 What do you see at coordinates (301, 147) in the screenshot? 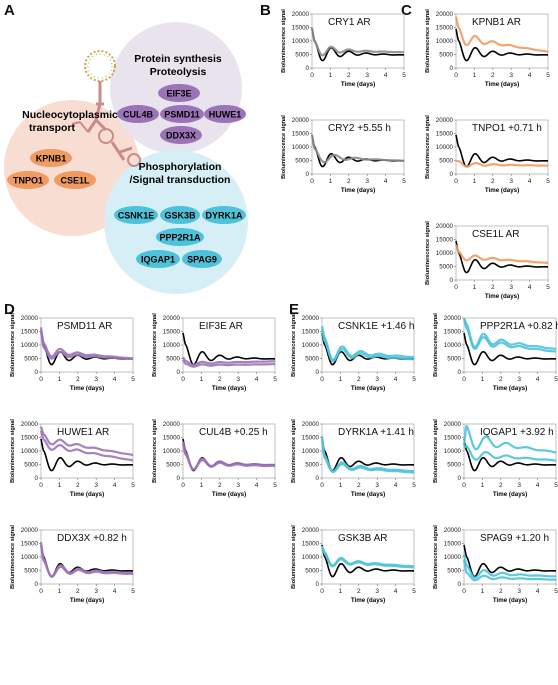
I see `y-tick-label-cry2: 10000` at bounding box center [301, 147].